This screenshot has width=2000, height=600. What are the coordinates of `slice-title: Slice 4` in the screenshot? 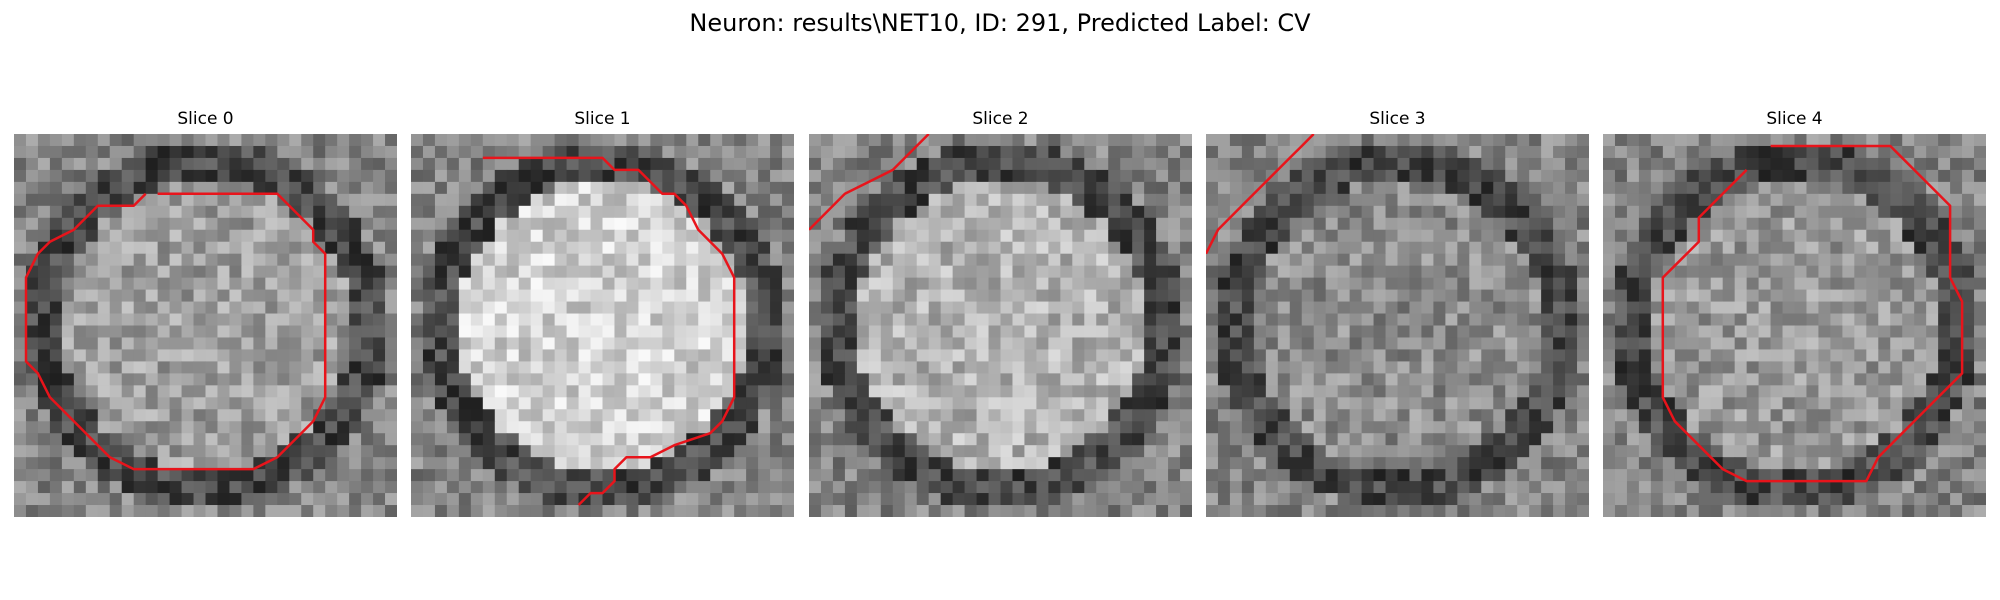 It's located at (1794, 119).